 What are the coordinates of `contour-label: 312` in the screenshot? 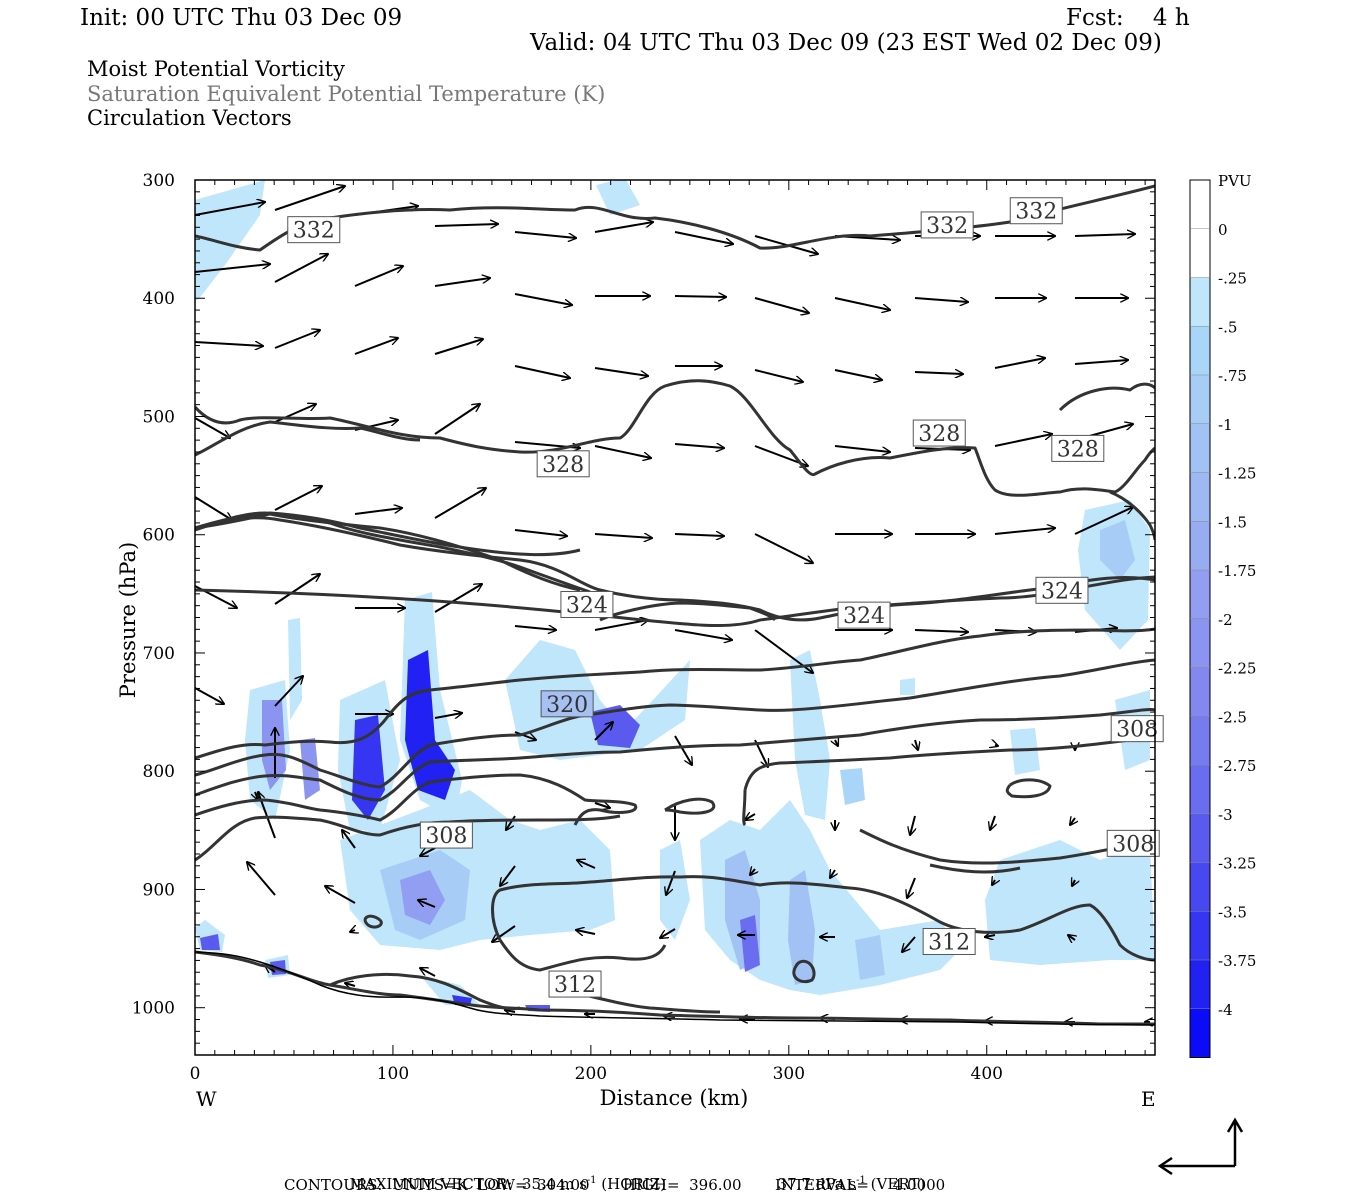 It's located at (949, 942).